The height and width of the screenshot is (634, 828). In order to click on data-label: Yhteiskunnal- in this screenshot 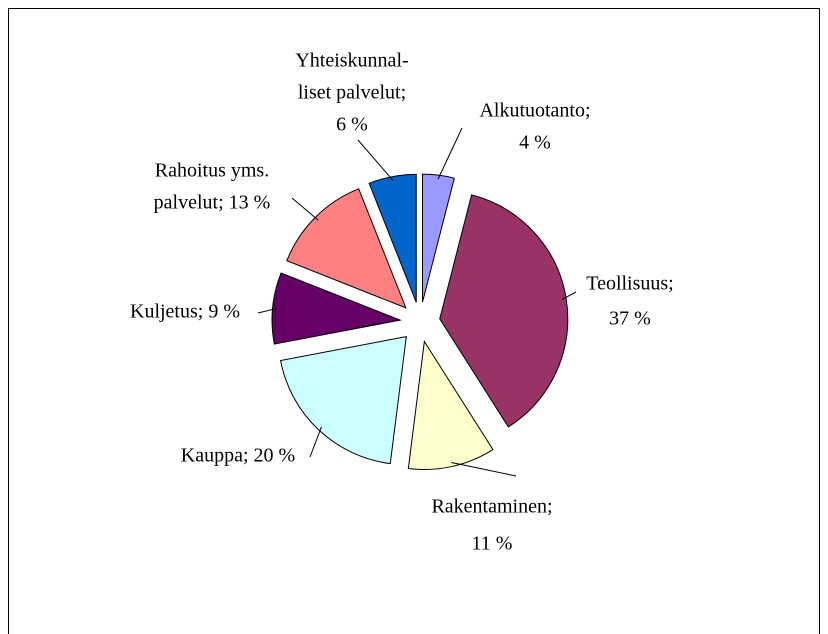, I will do `click(351, 61)`.